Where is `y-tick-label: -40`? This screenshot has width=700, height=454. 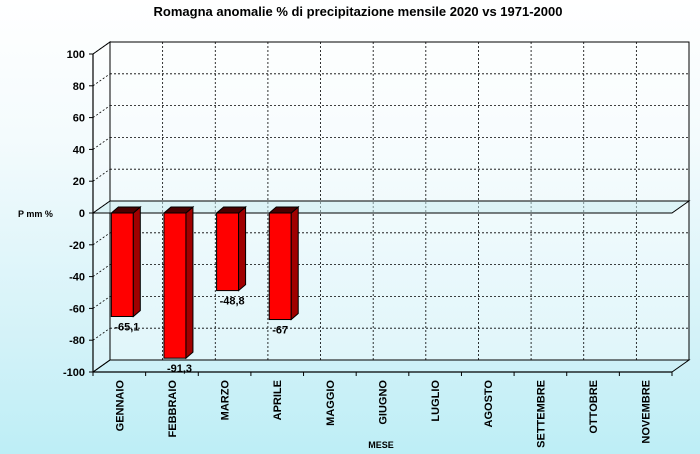
y-tick-label: -40 is located at coordinates (77, 278).